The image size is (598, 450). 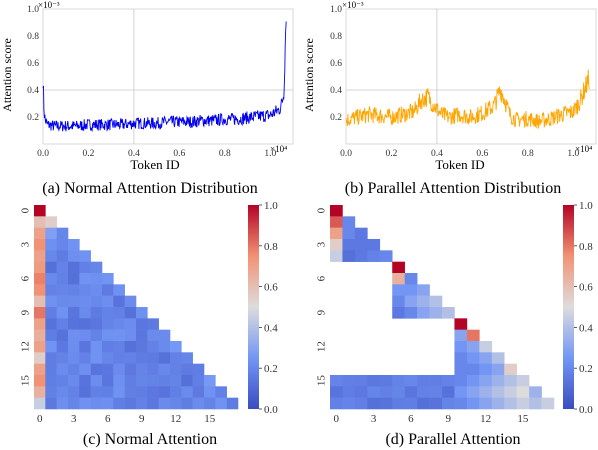 I want to click on y-tick-label: 12, so click(x=322, y=346).